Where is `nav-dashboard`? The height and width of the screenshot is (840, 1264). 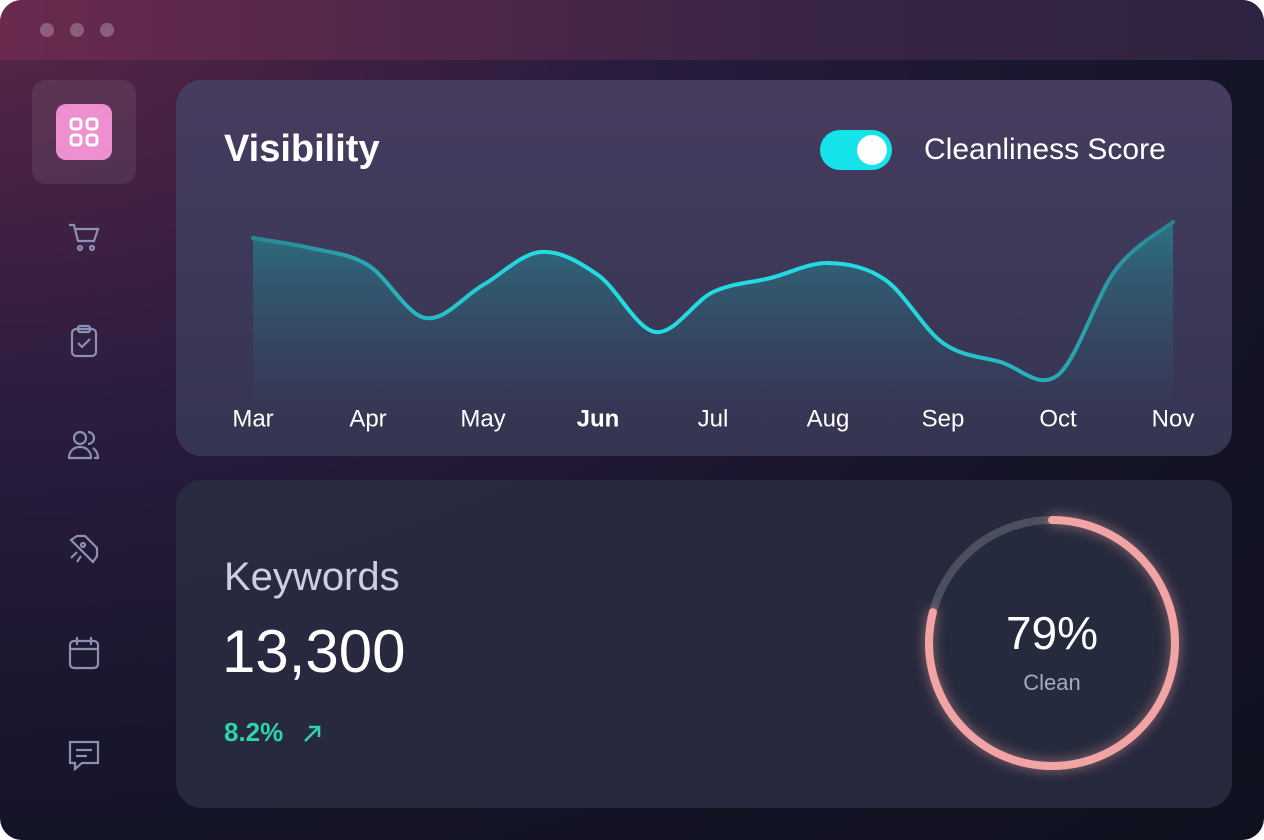 nav-dashboard is located at coordinates (84, 132).